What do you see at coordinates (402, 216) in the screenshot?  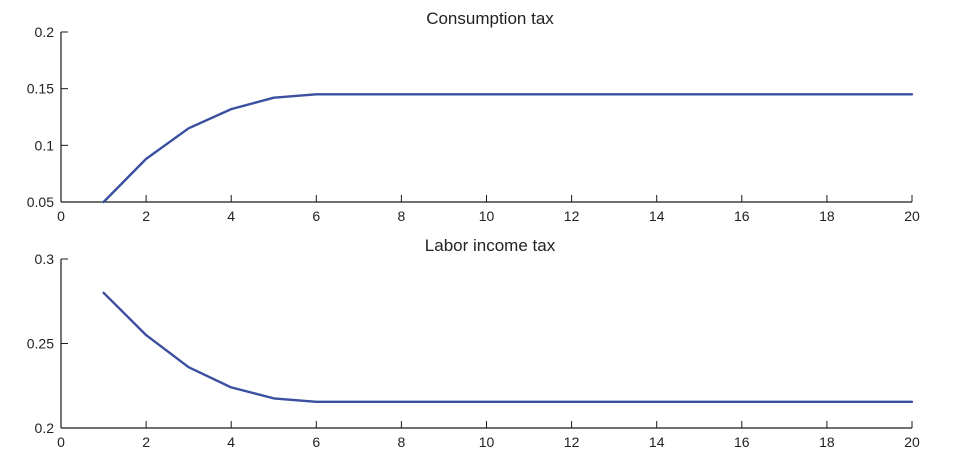 I see `consumption-tax-x-tick-label: 8` at bounding box center [402, 216].